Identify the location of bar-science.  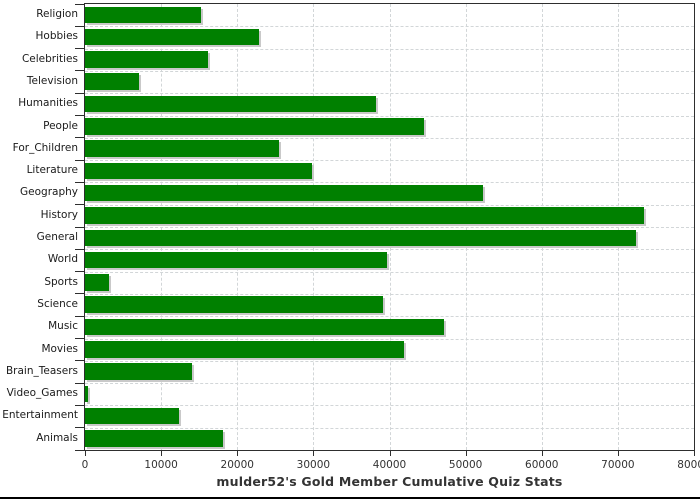
(234, 304).